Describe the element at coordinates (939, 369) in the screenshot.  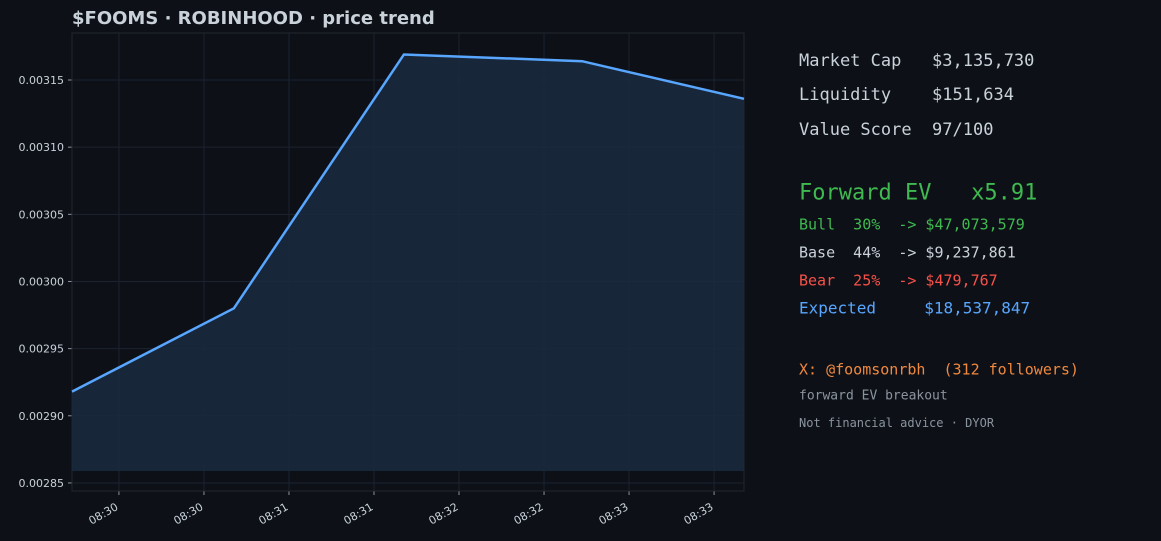
I see `panel-line: X: @foomsonrbh (312 followers)` at that location.